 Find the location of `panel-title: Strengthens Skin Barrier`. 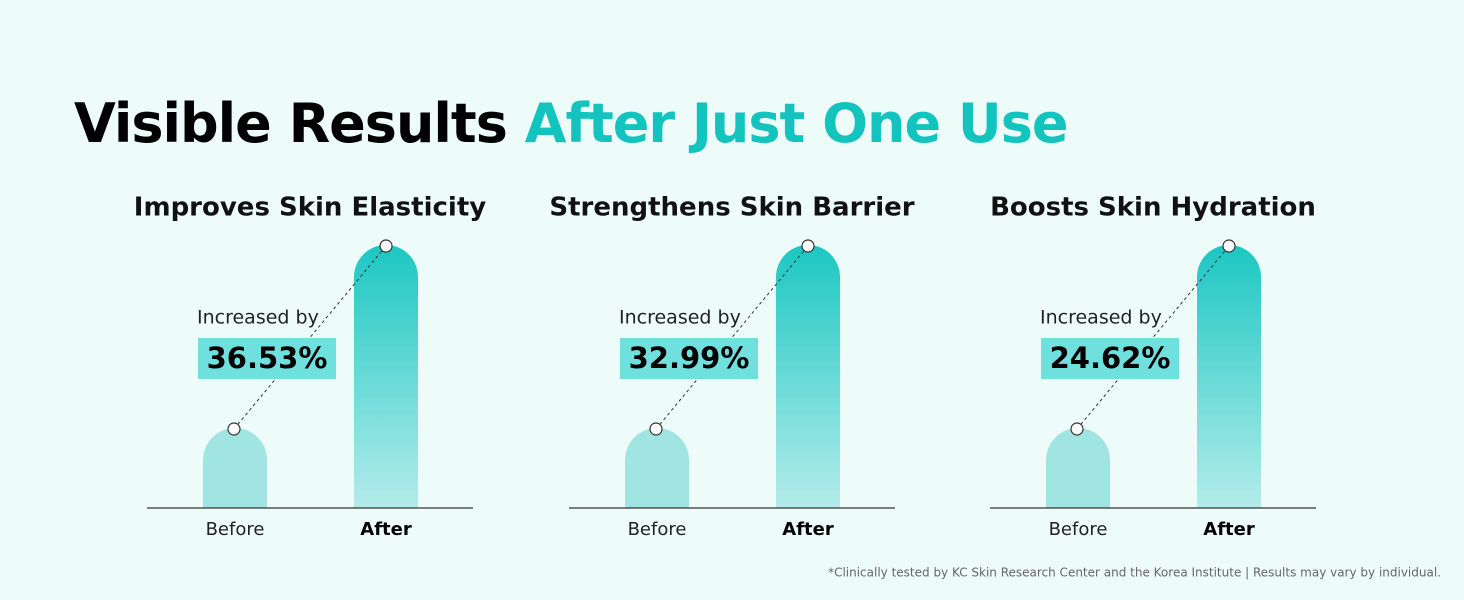

panel-title: Strengthens Skin Barrier is located at coordinates (731, 208).